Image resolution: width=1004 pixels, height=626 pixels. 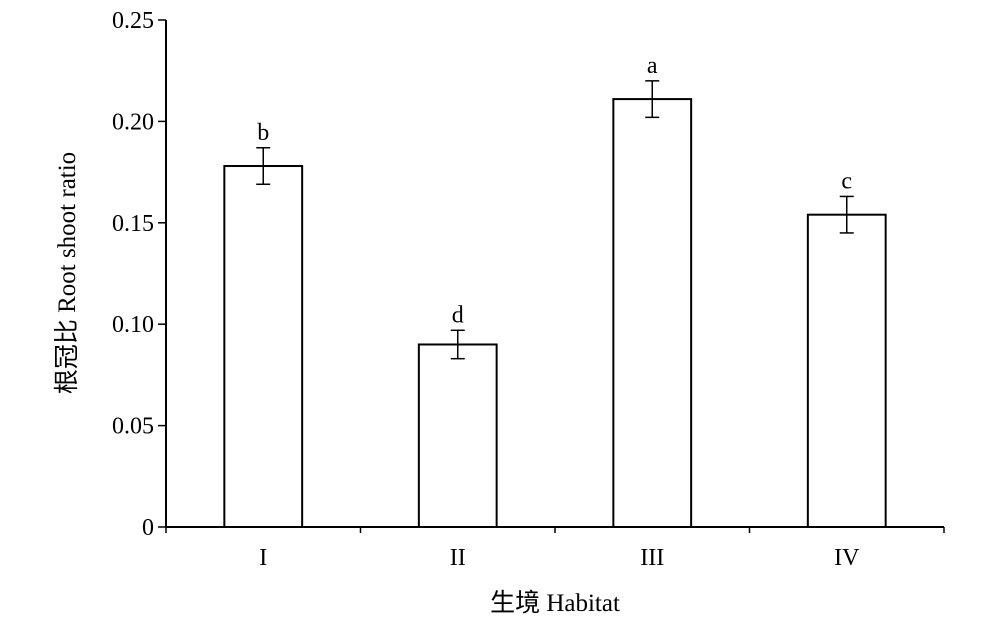 I want to click on y-tick-label: 0.15, so click(x=133, y=224).